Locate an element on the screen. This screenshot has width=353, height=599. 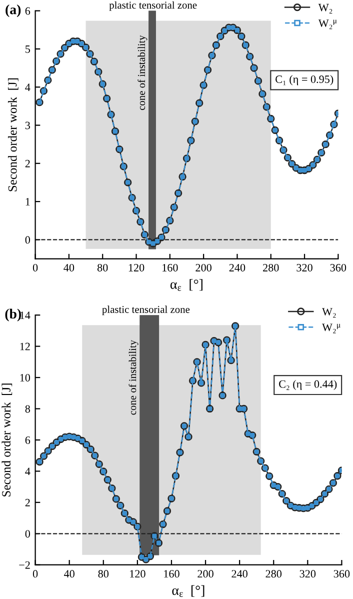
annotation: C₂ (η = 0.44) is located at coordinates (308, 385).